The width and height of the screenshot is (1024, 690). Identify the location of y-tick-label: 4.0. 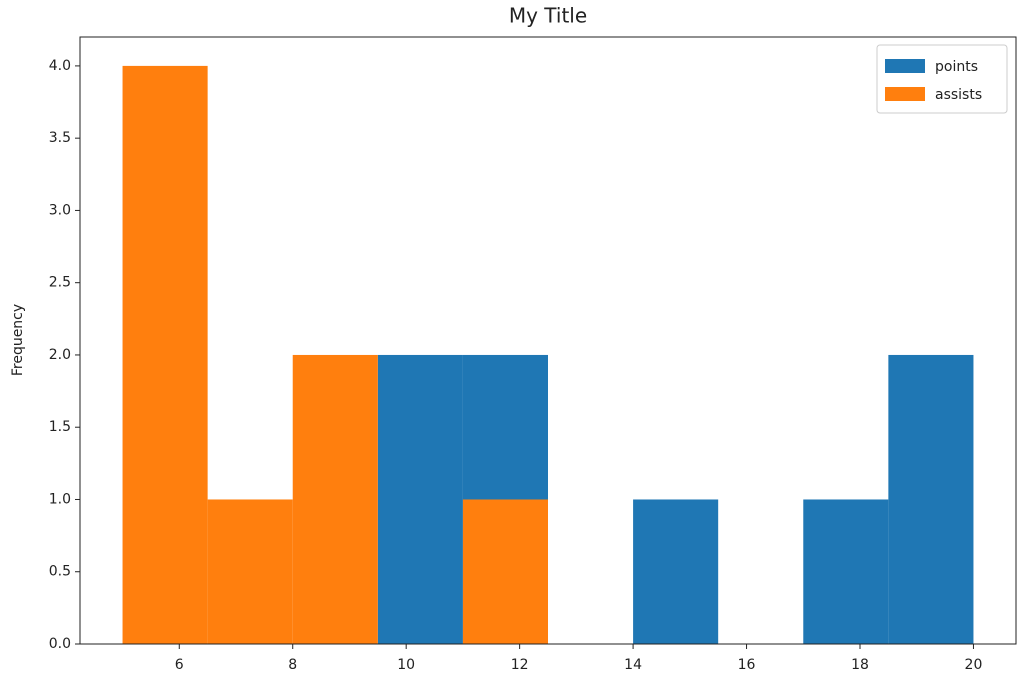
(60, 66).